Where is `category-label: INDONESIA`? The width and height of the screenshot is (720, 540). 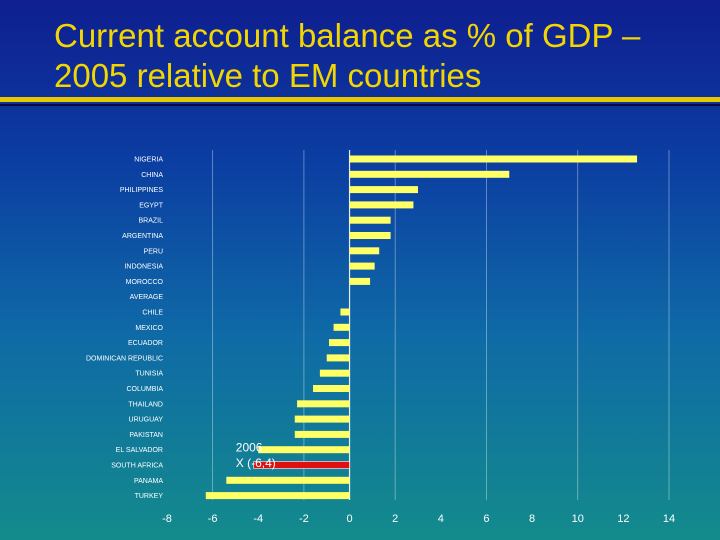
category-label: INDONESIA is located at coordinates (143, 267).